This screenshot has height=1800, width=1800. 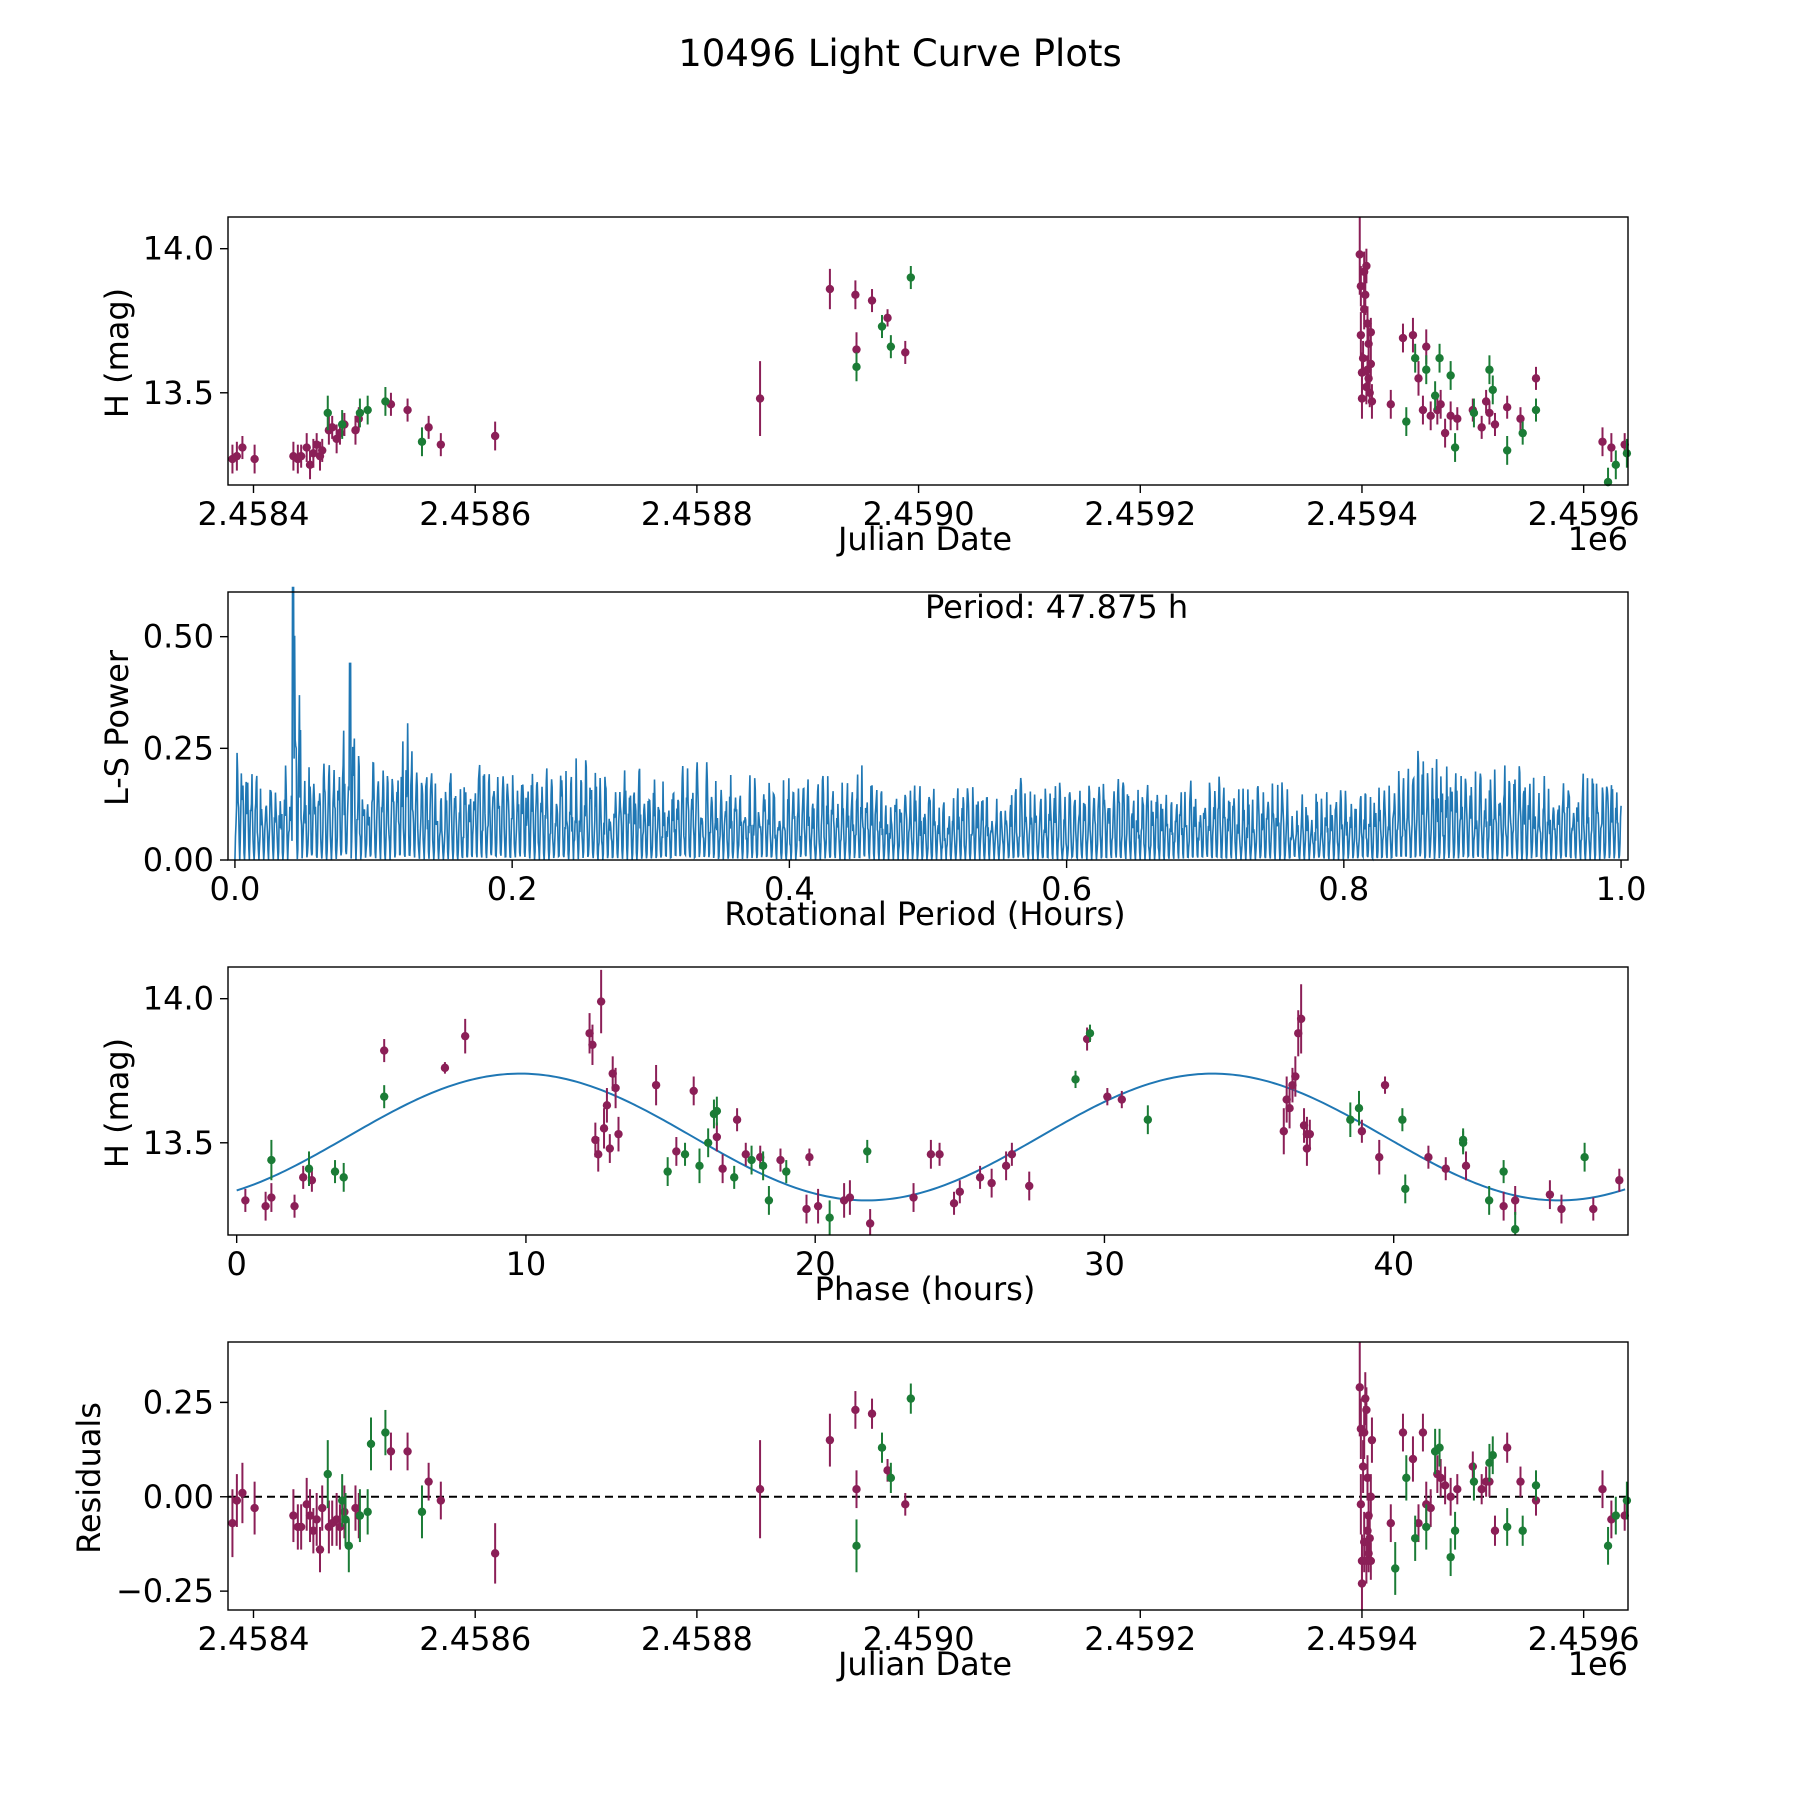 What do you see at coordinates (1598, 1664) in the screenshot?
I see `residuals-offset-label: 1e6` at bounding box center [1598, 1664].